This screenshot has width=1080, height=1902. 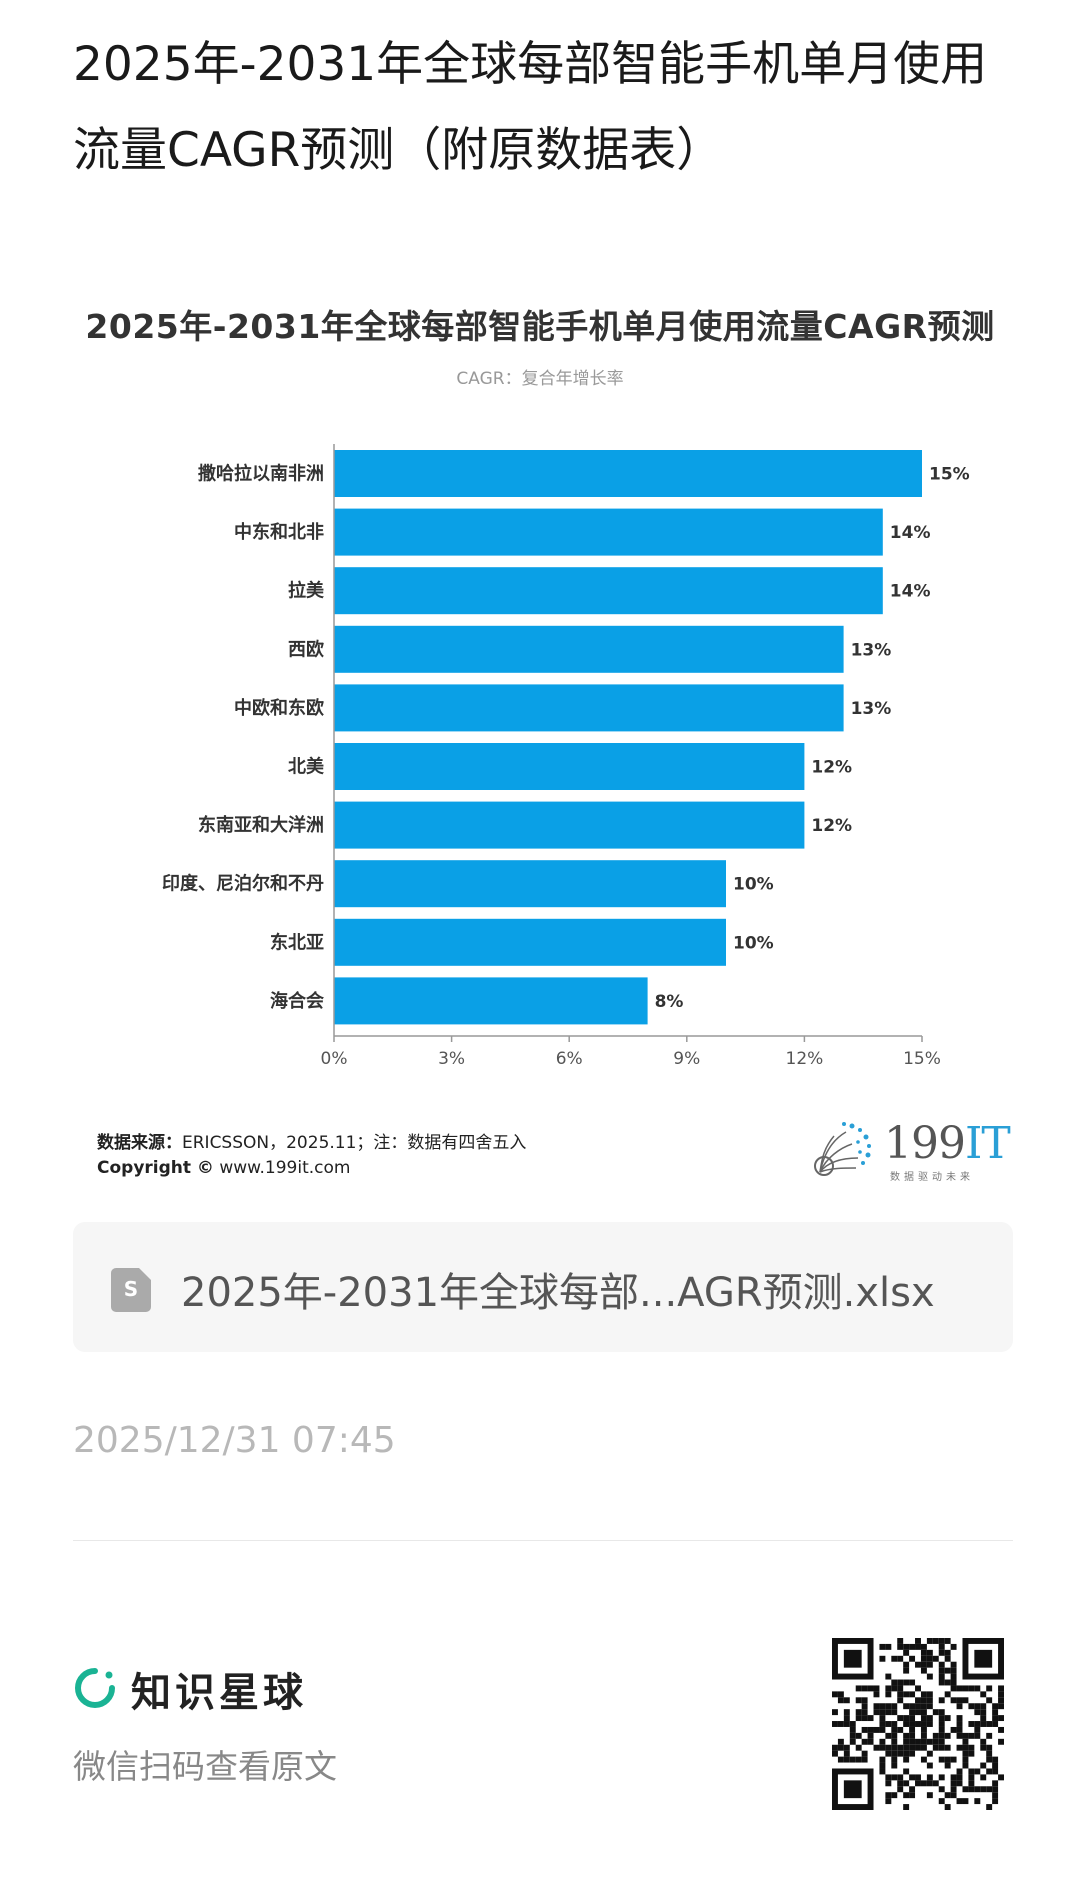 What do you see at coordinates (306, 767) in the screenshot?
I see `category-label: 北美` at bounding box center [306, 767].